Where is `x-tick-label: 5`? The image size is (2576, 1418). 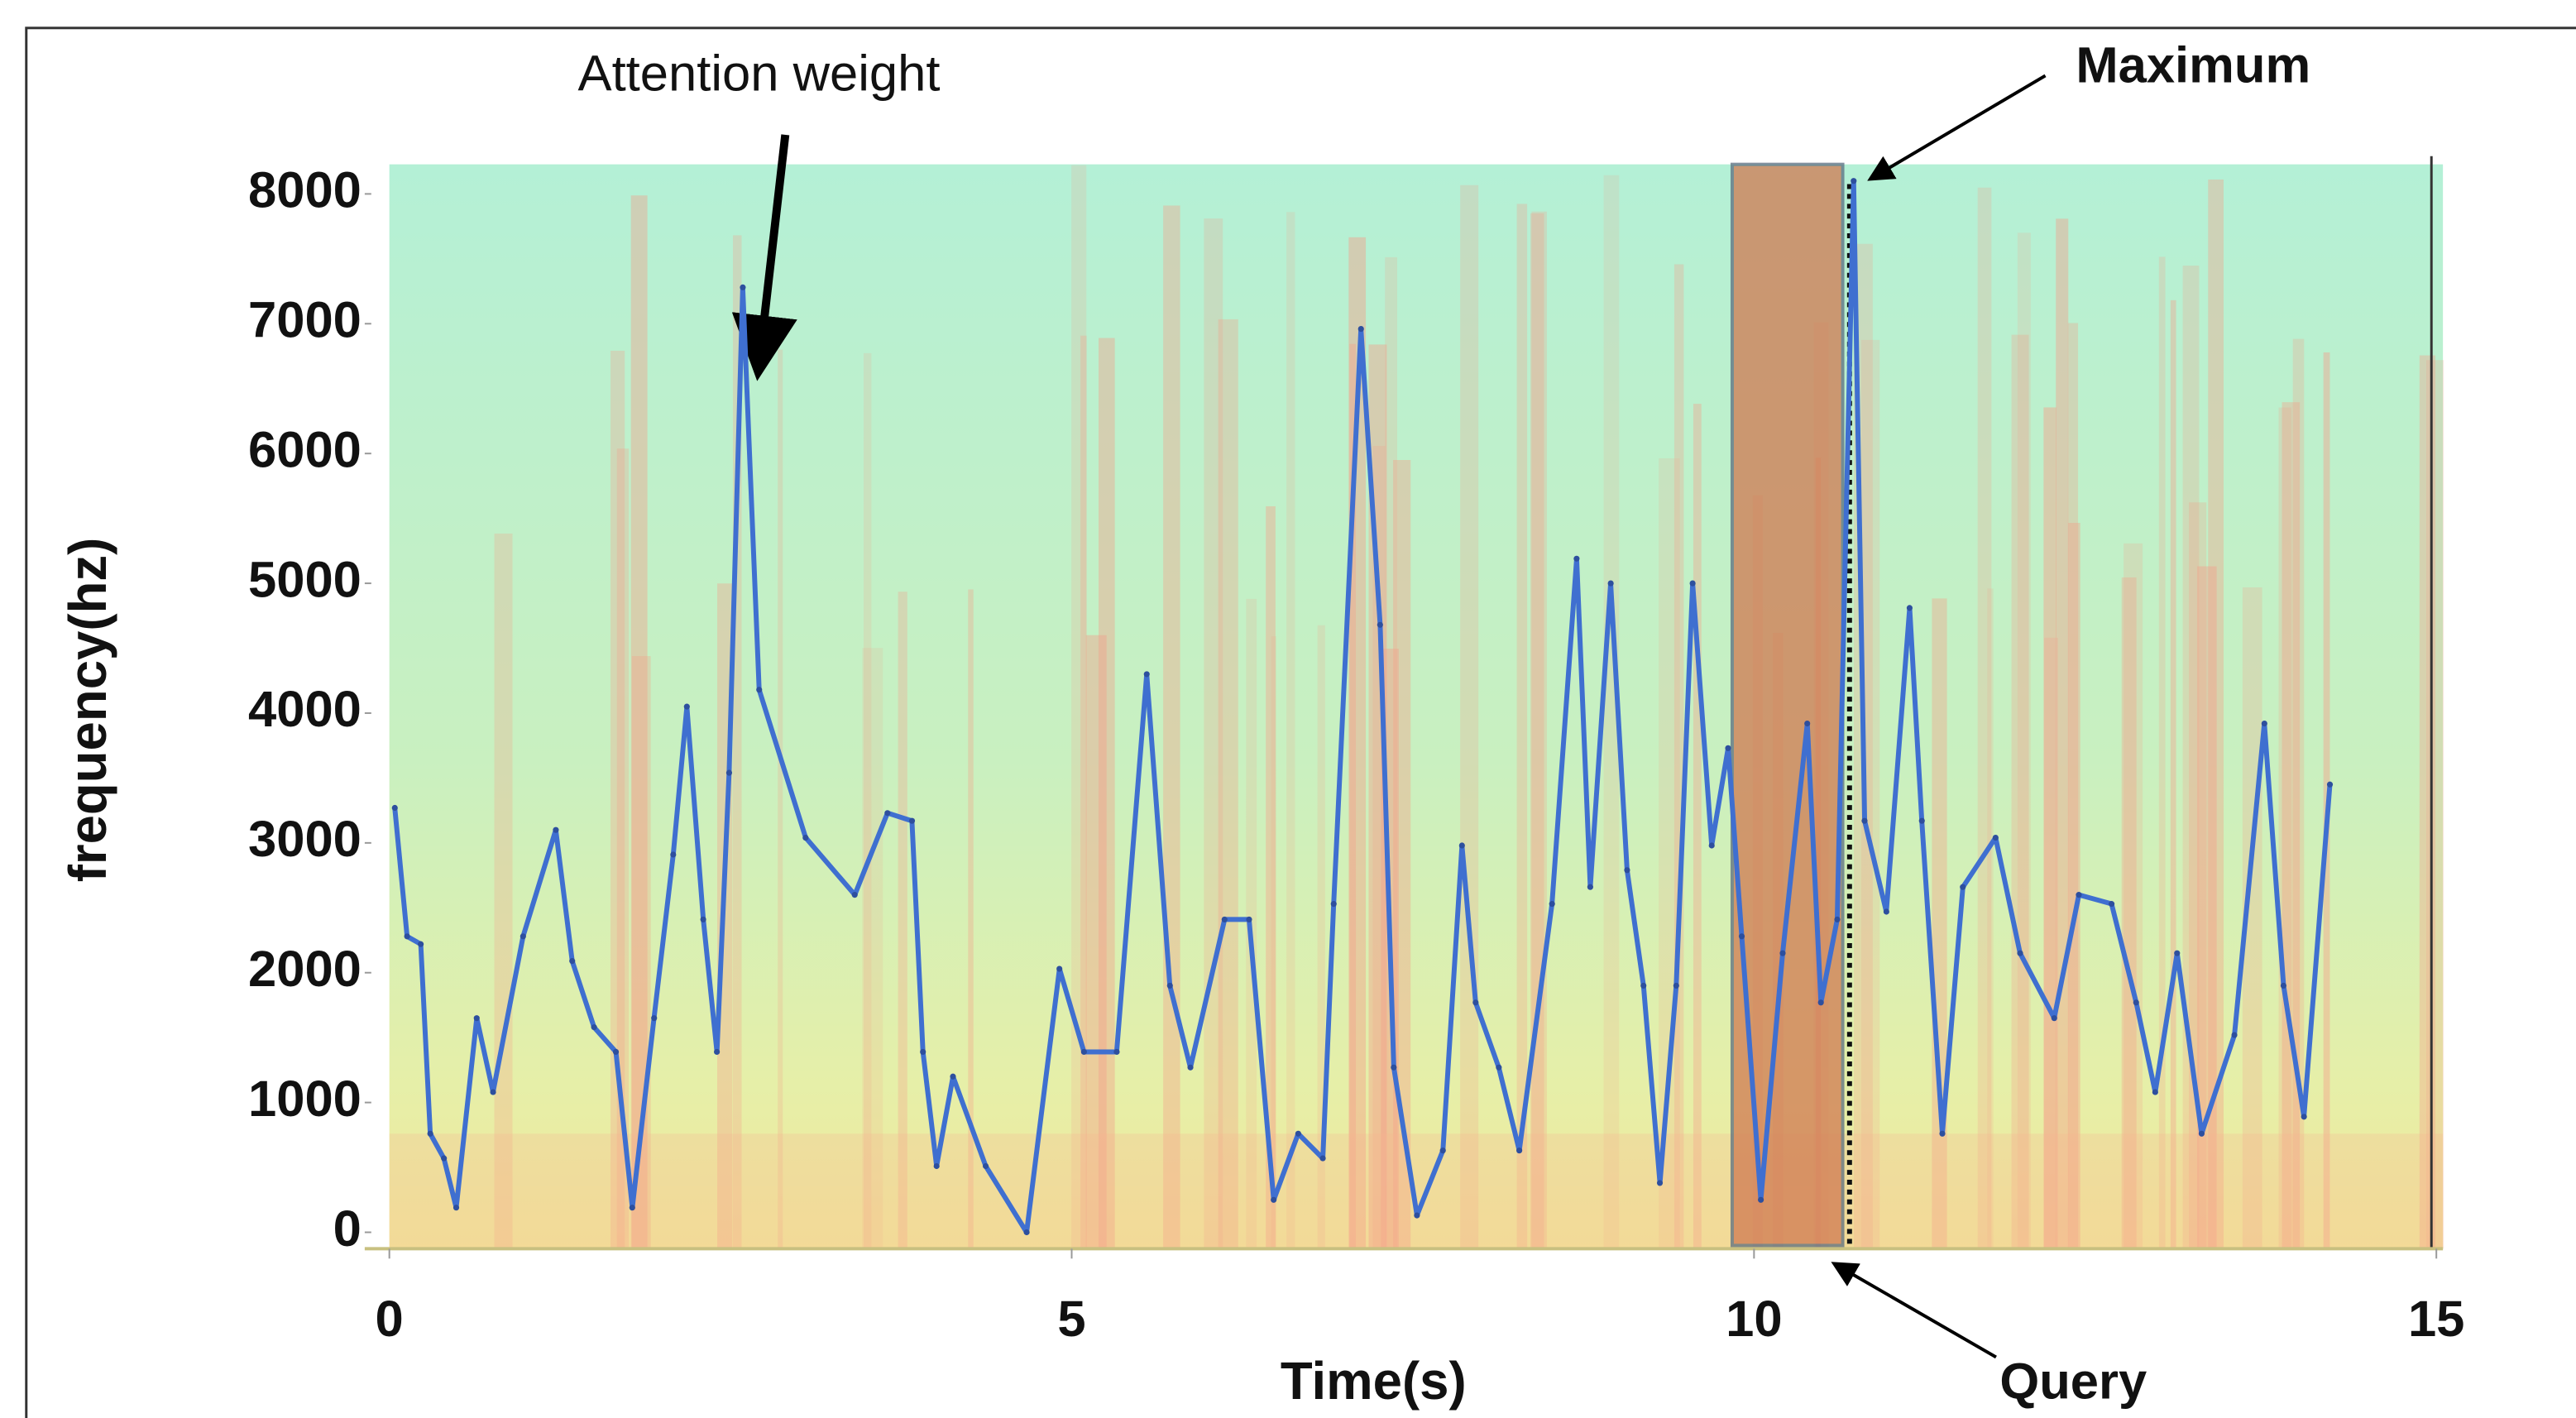 x-tick-label: 5 is located at coordinates (1071, 1319).